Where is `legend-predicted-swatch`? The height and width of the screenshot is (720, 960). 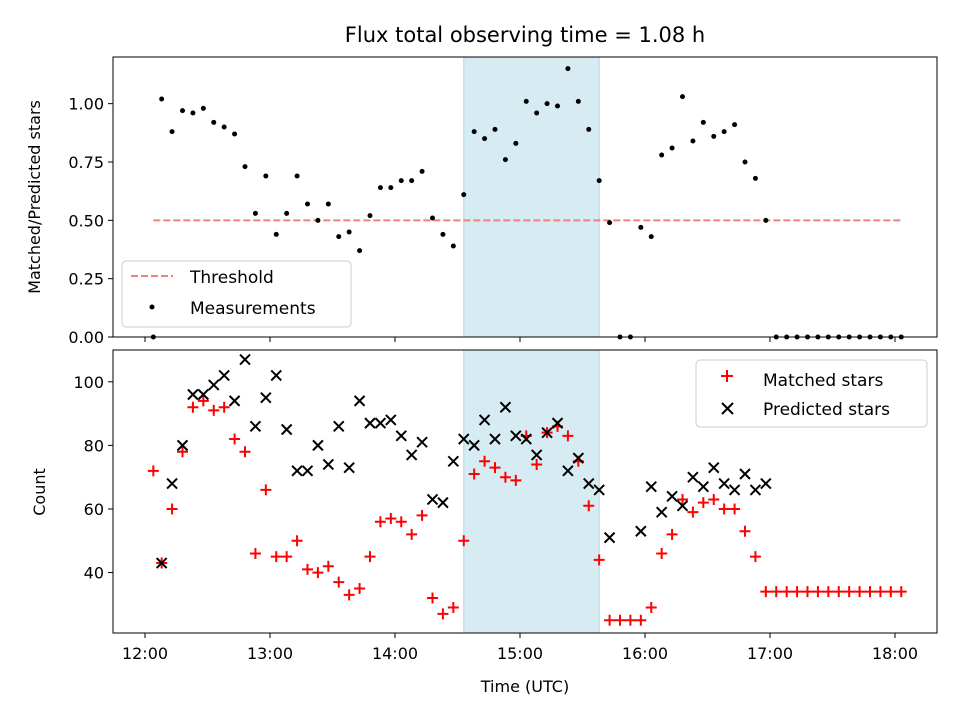
legend-predicted-swatch is located at coordinates (727, 408).